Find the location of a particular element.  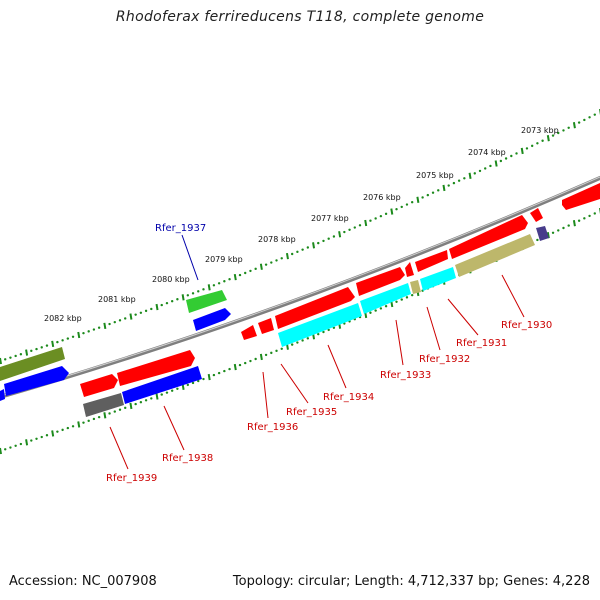

kbp-label: 2073 kbp is located at coordinates (540, 130).